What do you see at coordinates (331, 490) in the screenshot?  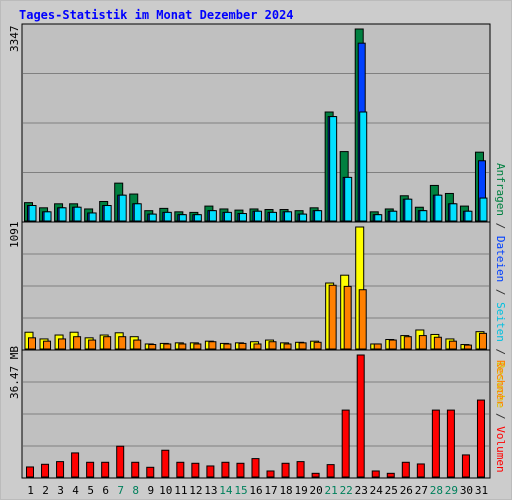 I see `day-label: 21` at bounding box center [331, 490].